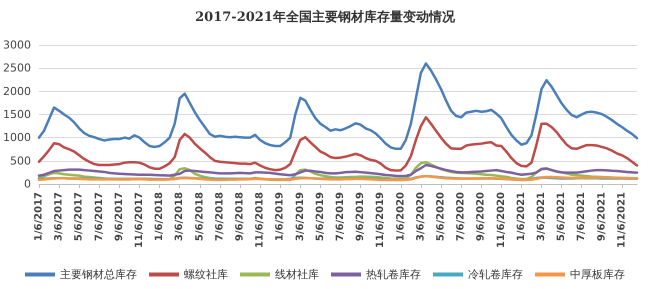 The image size is (650, 289). I want to click on y-tick-label: 0, so click(27, 184).